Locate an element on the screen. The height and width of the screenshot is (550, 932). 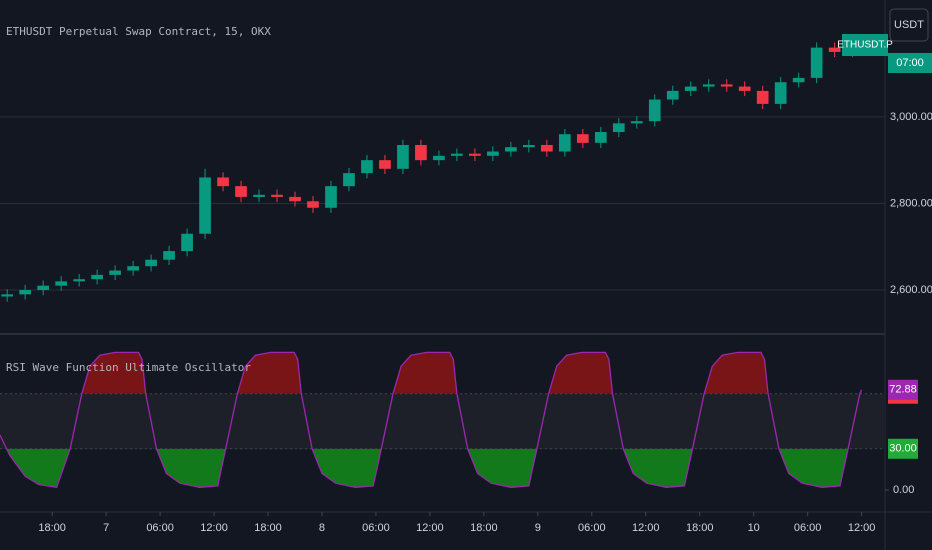
symbol-tag-label: ETHUSDT.P is located at coordinates (865, 45).